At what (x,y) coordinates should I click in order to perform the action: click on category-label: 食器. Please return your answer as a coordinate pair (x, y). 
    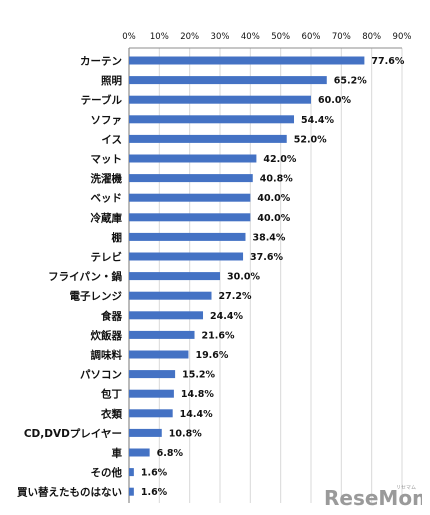
    Looking at the image, I should click on (111, 315).